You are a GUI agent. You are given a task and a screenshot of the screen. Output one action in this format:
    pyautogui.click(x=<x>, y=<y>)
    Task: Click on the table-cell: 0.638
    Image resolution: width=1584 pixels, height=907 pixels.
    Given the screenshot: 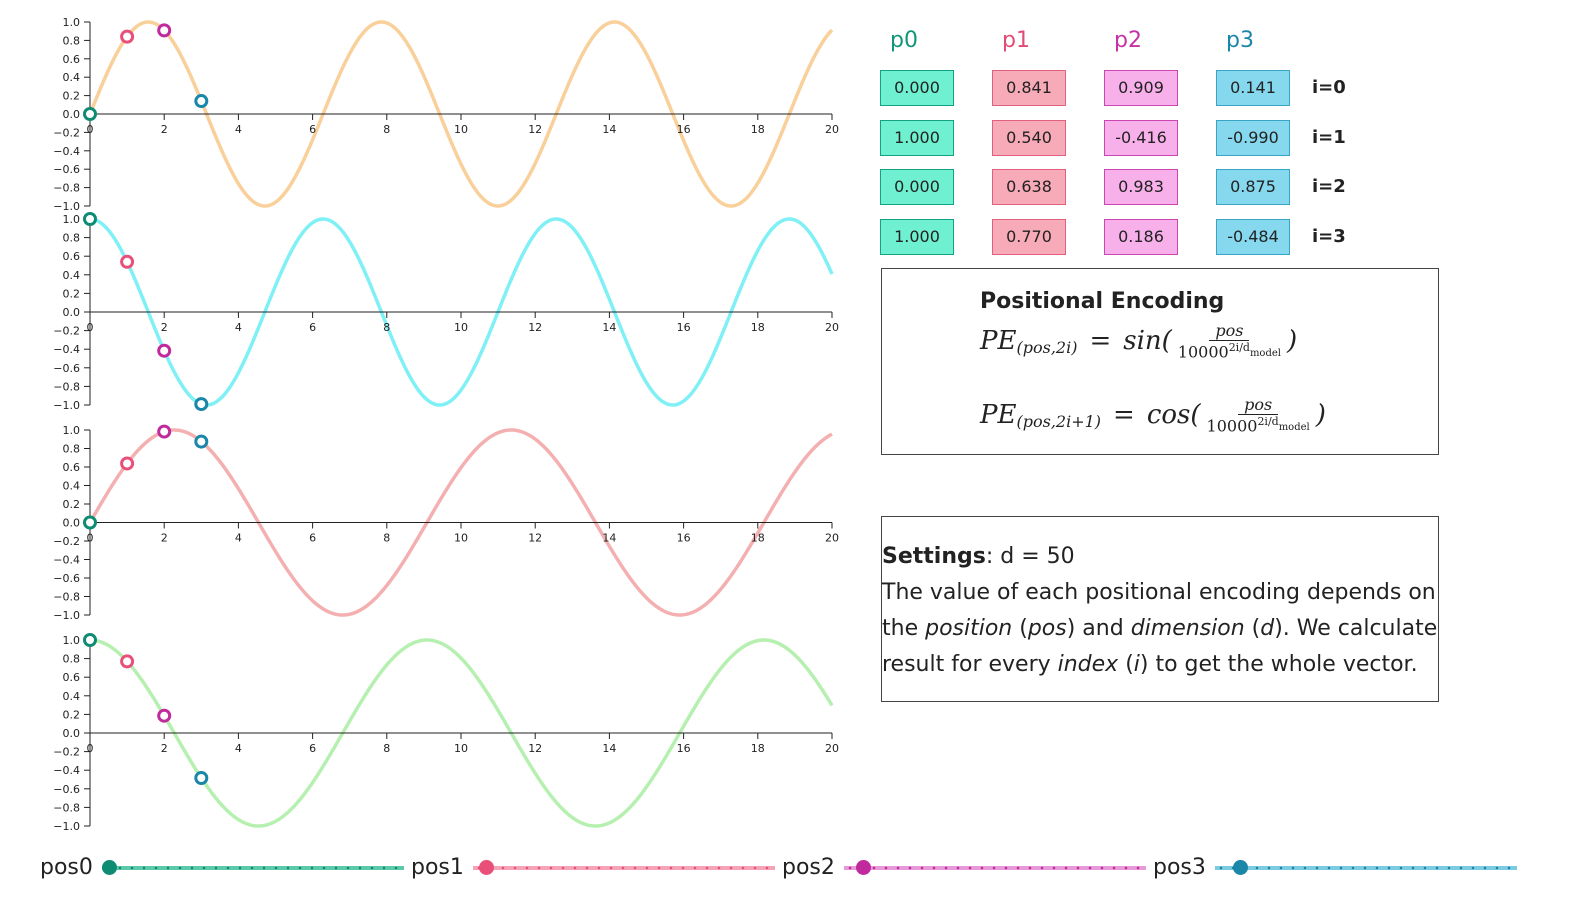 What is the action you would take?
    pyautogui.click(x=1029, y=187)
    